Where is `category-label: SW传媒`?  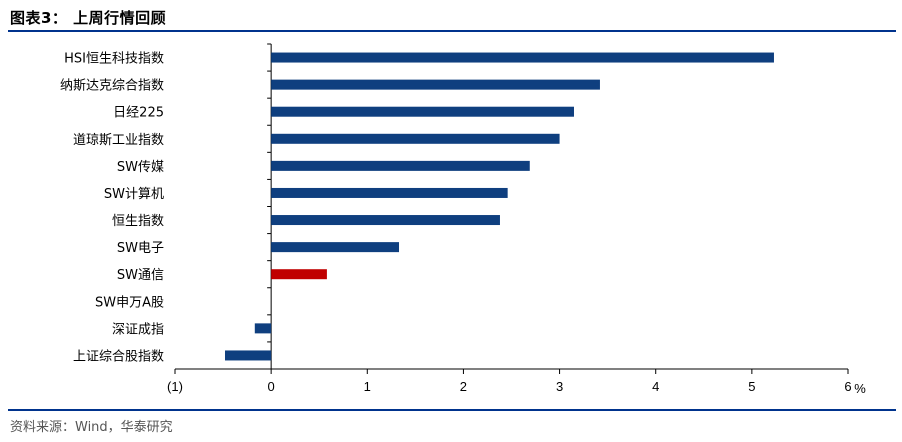
category-label: SW传媒 is located at coordinates (140, 167).